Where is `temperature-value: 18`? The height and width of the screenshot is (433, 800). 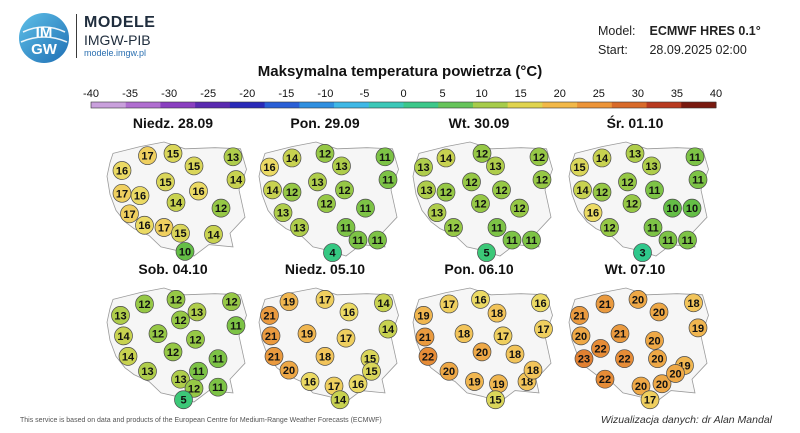 temperature-value: 18 is located at coordinates (527, 382).